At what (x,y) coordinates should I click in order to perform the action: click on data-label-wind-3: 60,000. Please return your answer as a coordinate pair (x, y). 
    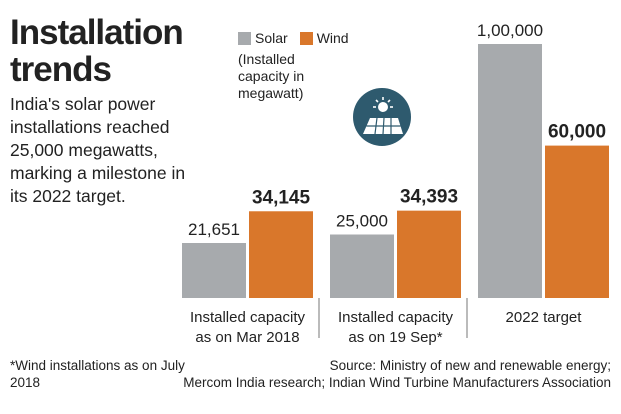
    Looking at the image, I should click on (577, 132).